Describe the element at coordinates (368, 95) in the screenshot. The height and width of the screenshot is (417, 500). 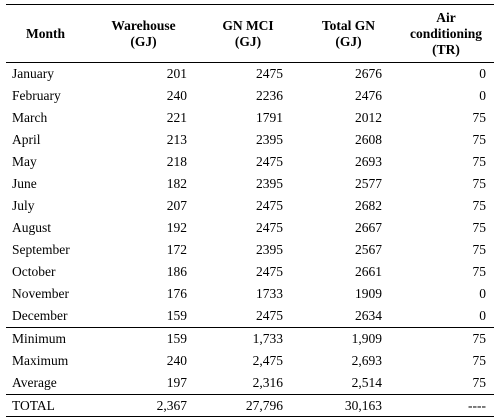
I see `cell-total-gn: 2476` at that location.